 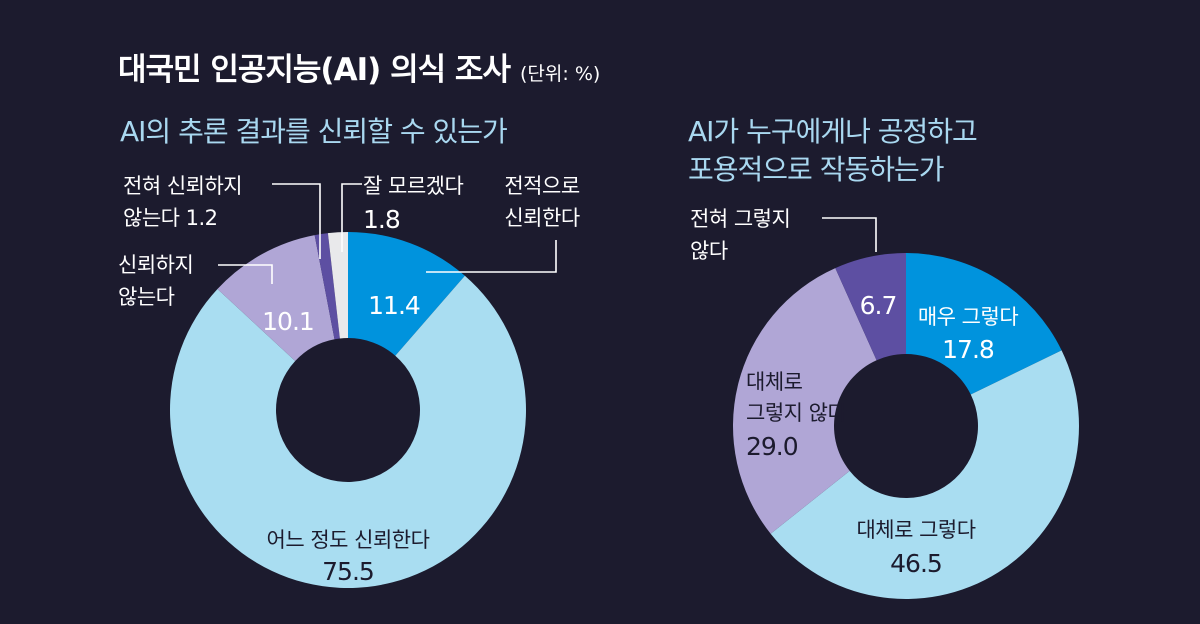 I want to click on chart-fairness-title-2: 포용적으로 작동하는가, so click(x=816, y=169).